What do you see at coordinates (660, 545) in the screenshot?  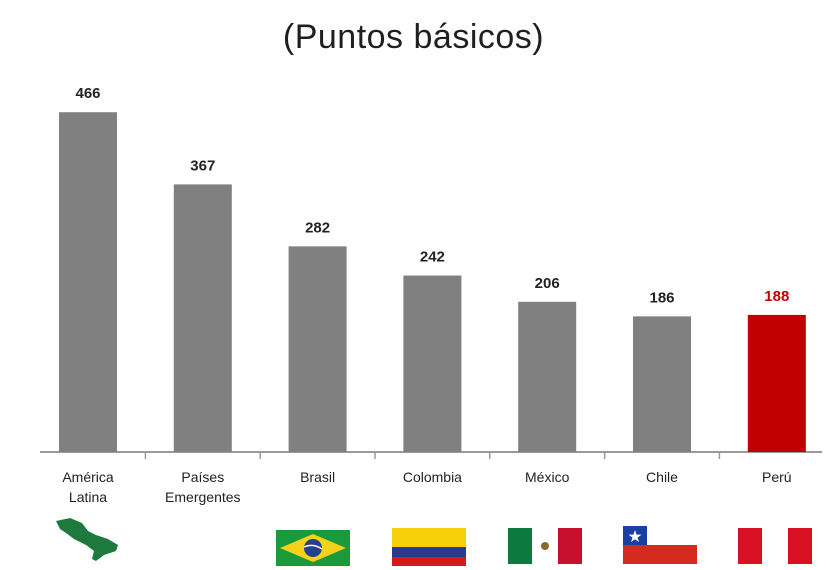 I see `chile-flag-icon` at bounding box center [660, 545].